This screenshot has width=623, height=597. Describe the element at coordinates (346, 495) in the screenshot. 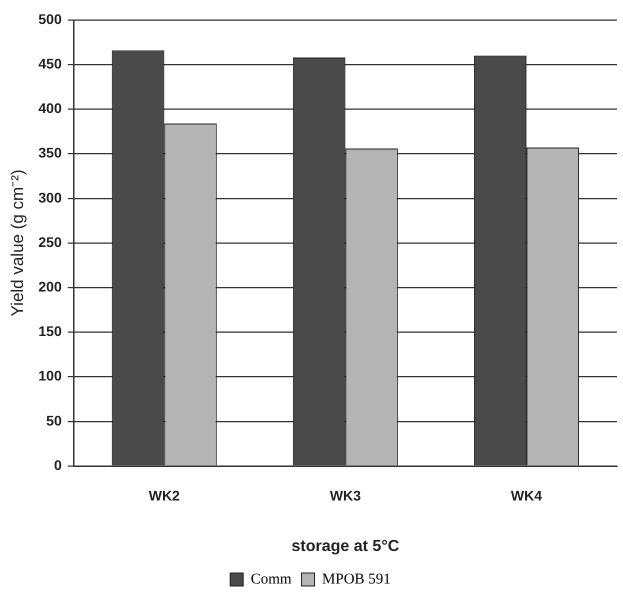

I see `x-tick-label: WK3` at that location.